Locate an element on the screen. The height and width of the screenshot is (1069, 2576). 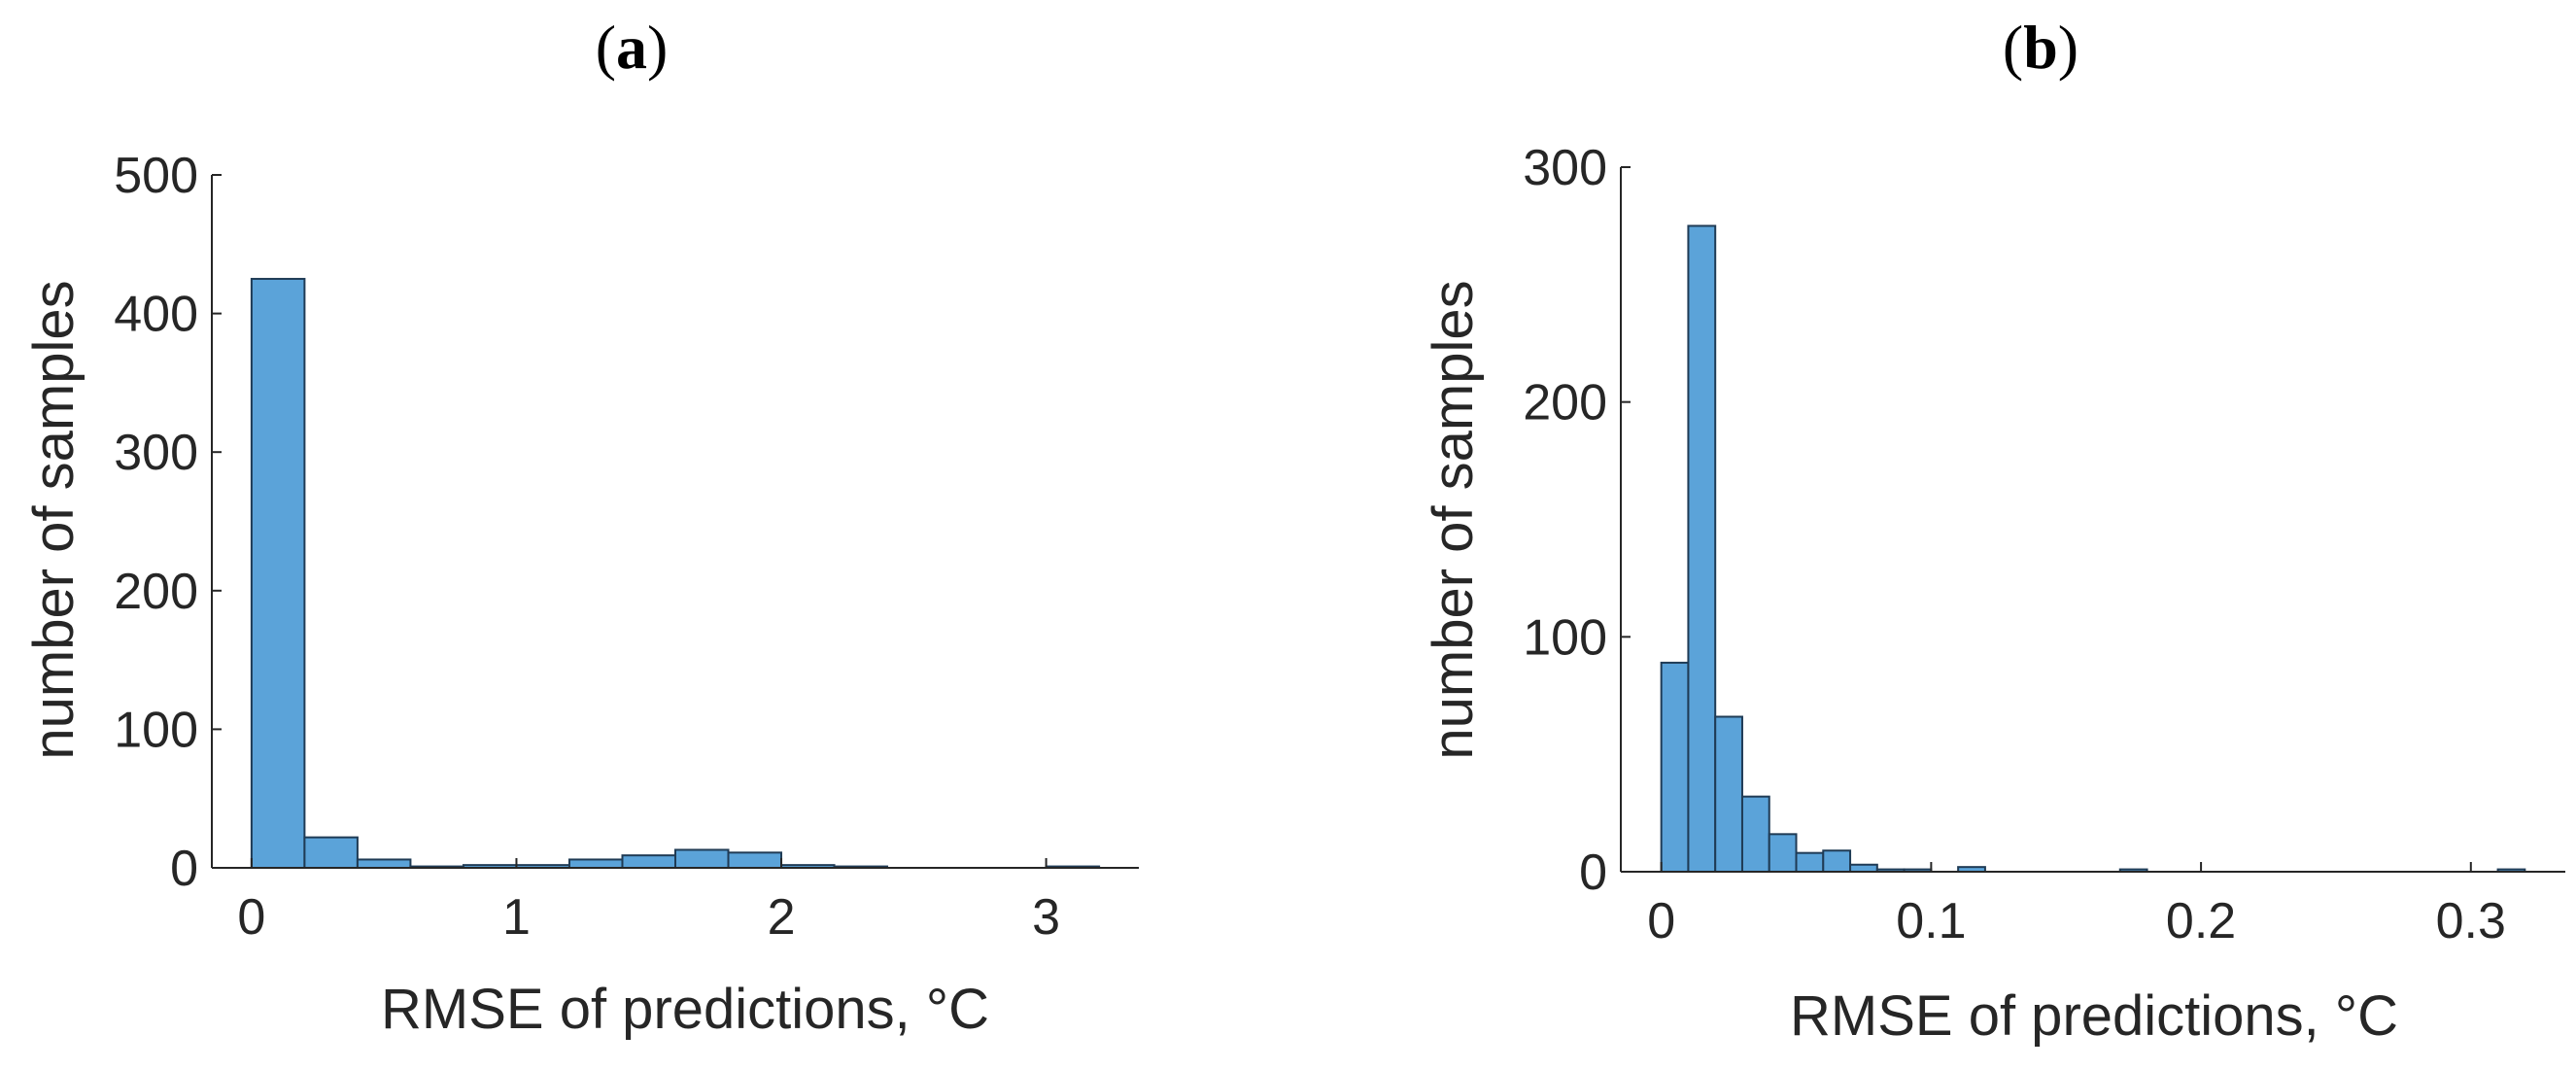
panel-b-x-tick-label: 0.3 is located at coordinates (2471, 921).